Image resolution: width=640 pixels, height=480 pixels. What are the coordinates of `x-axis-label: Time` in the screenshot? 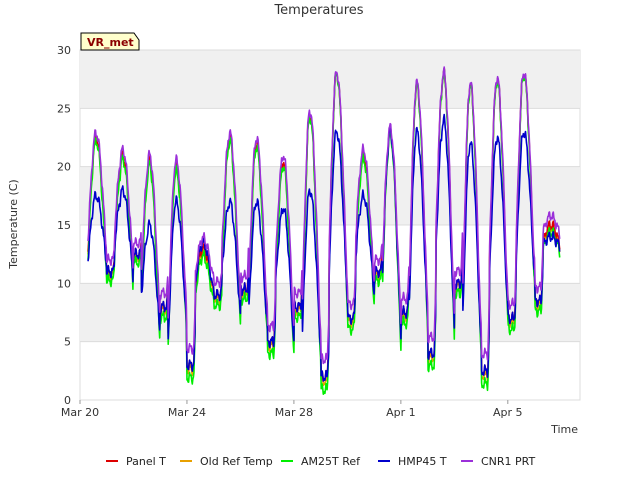 It's located at (564, 429).